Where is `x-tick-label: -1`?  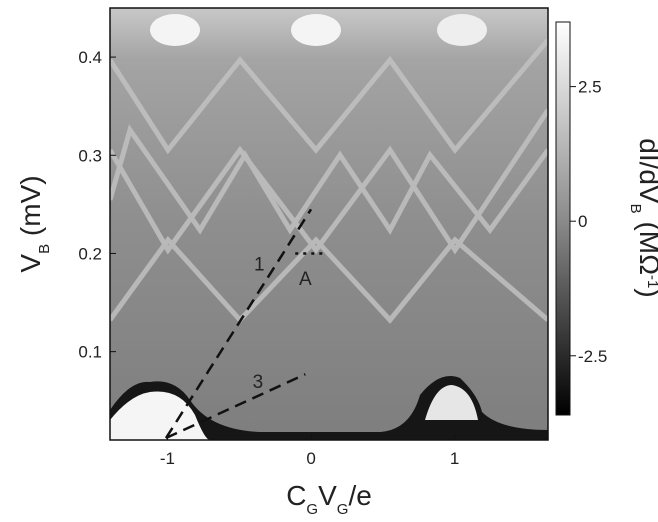 x-tick-label: -1 is located at coordinates (167, 458).